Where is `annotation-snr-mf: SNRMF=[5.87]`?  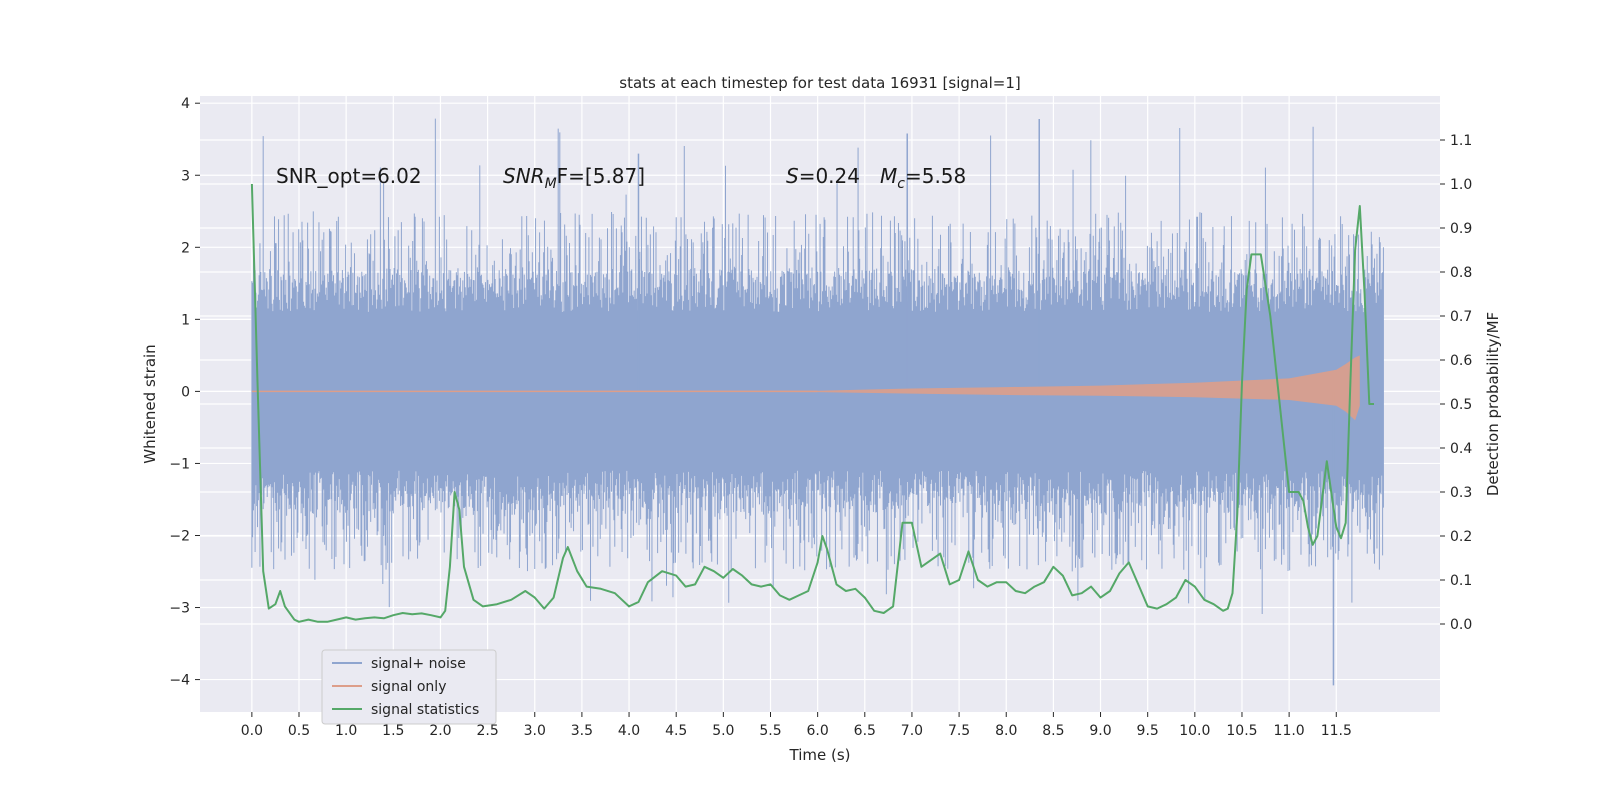 annotation-snr-mf: SNRMF=[5.87] is located at coordinates (574, 178).